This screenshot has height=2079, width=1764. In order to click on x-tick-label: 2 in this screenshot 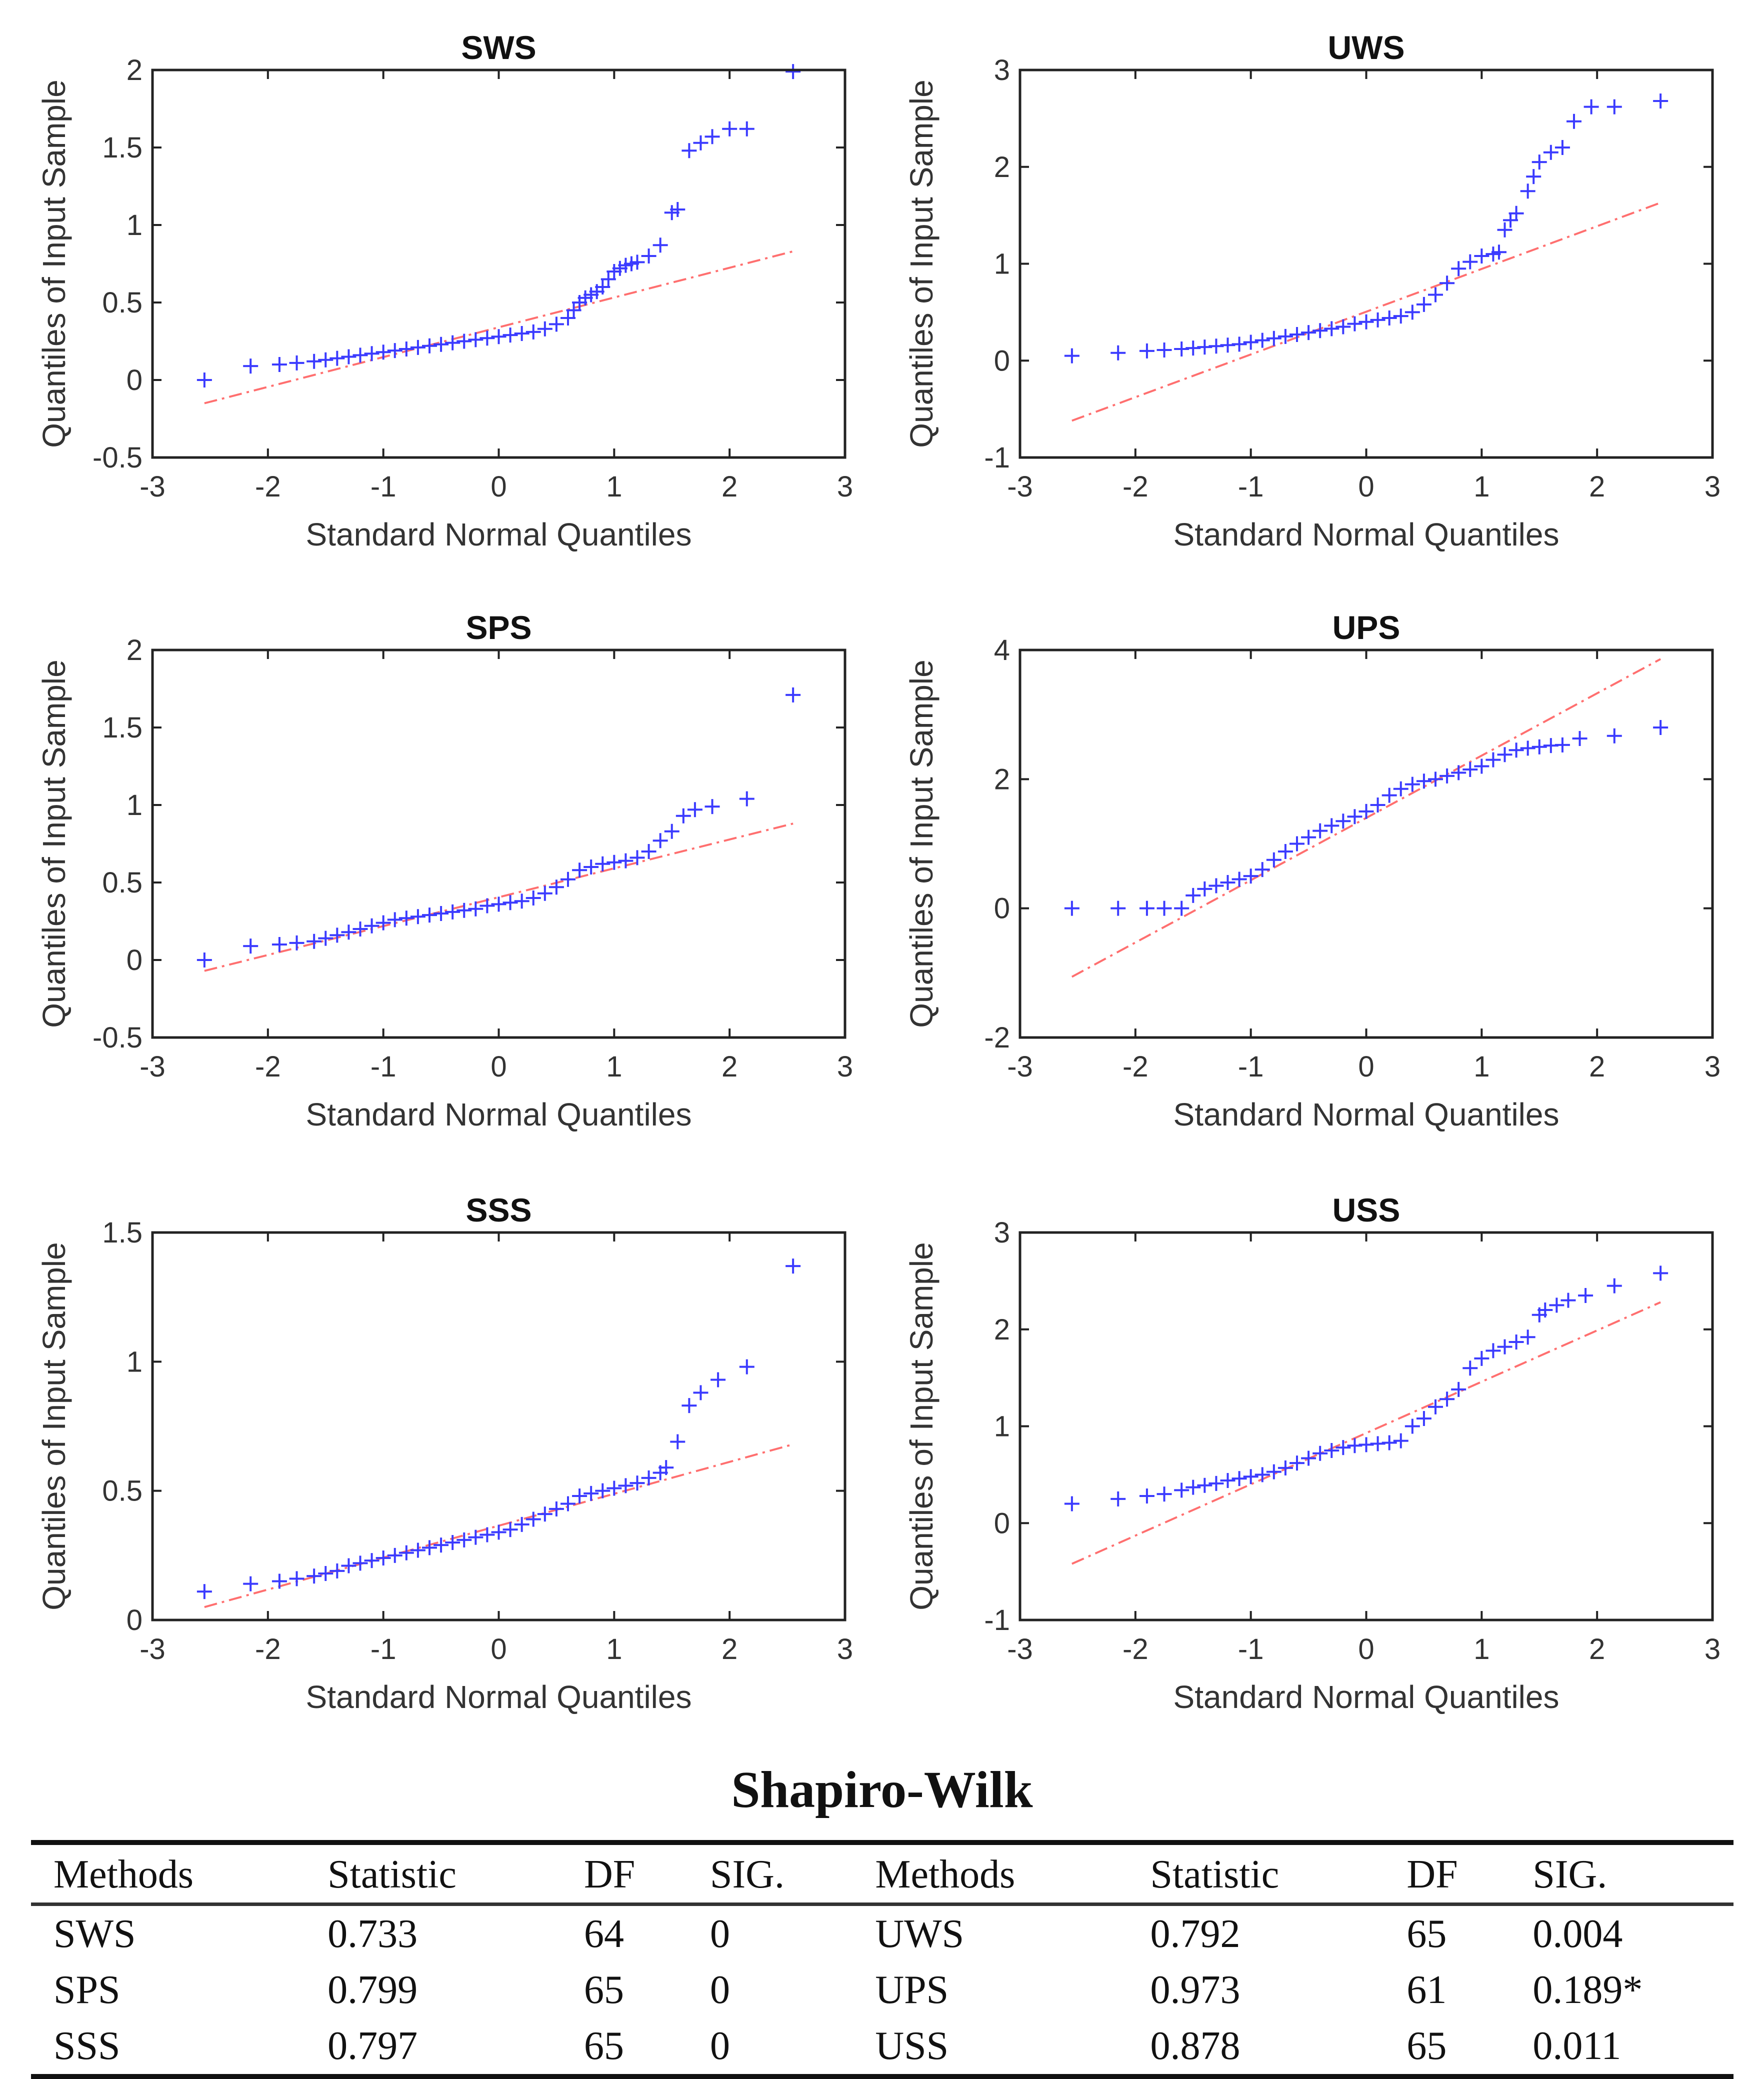, I will do `click(1597, 1649)`.